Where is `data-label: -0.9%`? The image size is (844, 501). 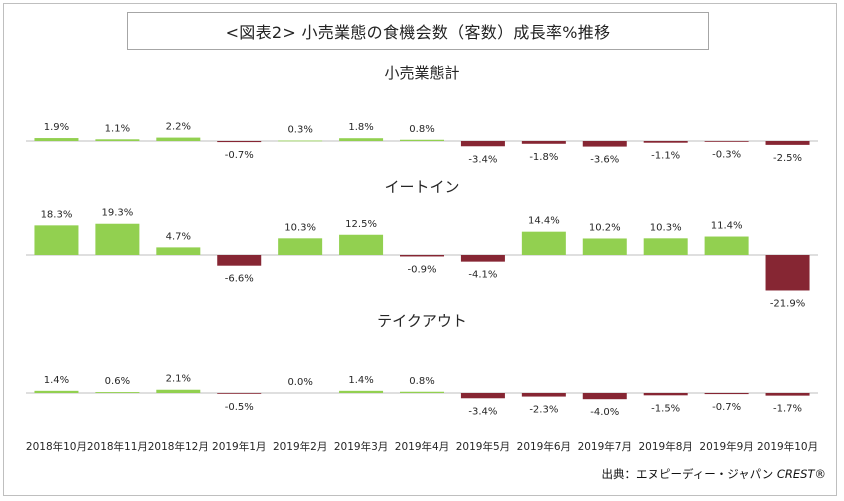 data-label: -0.9% is located at coordinates (421, 269).